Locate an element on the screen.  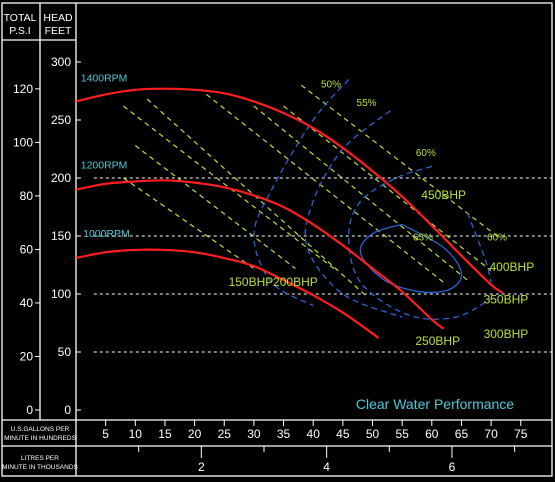
gpm-tick-label: 65 is located at coordinates (462, 434).